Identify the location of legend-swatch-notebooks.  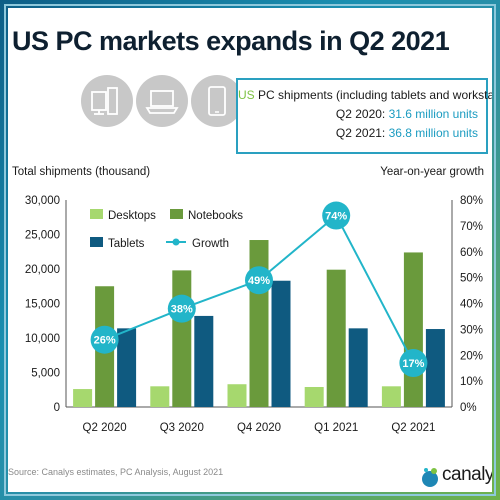
(176, 214).